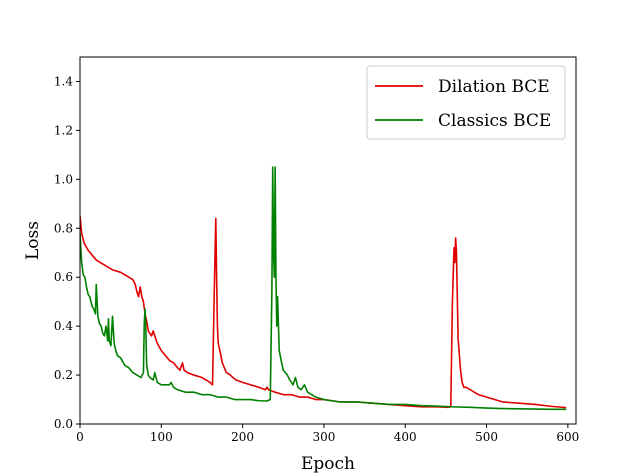 The width and height of the screenshot is (640, 476). I want to click on x-tick-label: 0, so click(80, 437).